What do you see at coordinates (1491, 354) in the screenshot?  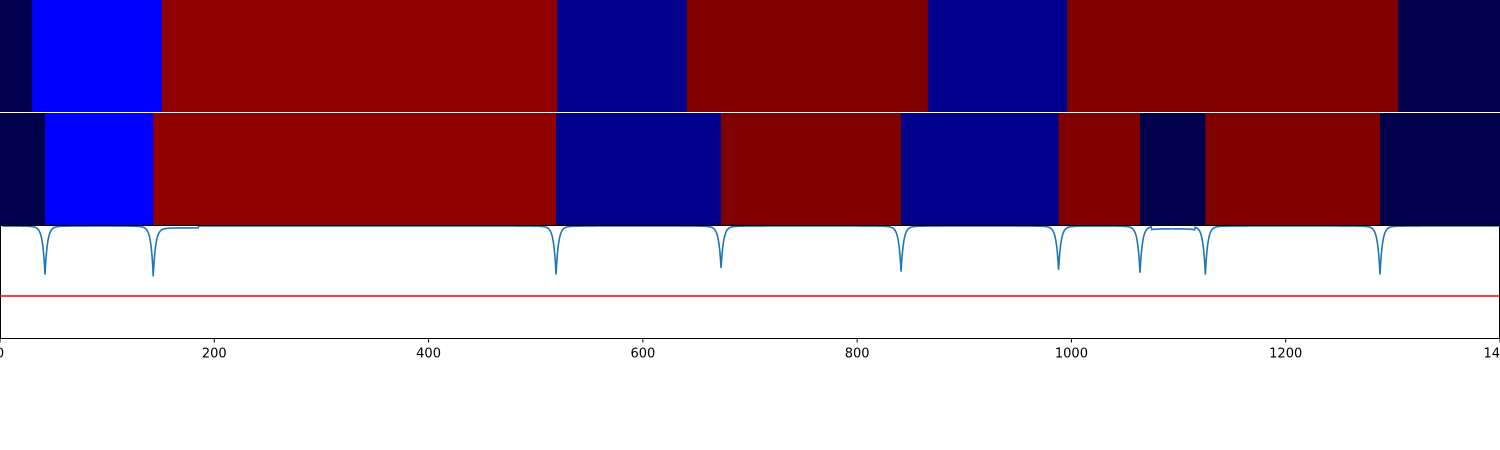 I see `x-tick-label-7: 1400` at bounding box center [1491, 354].